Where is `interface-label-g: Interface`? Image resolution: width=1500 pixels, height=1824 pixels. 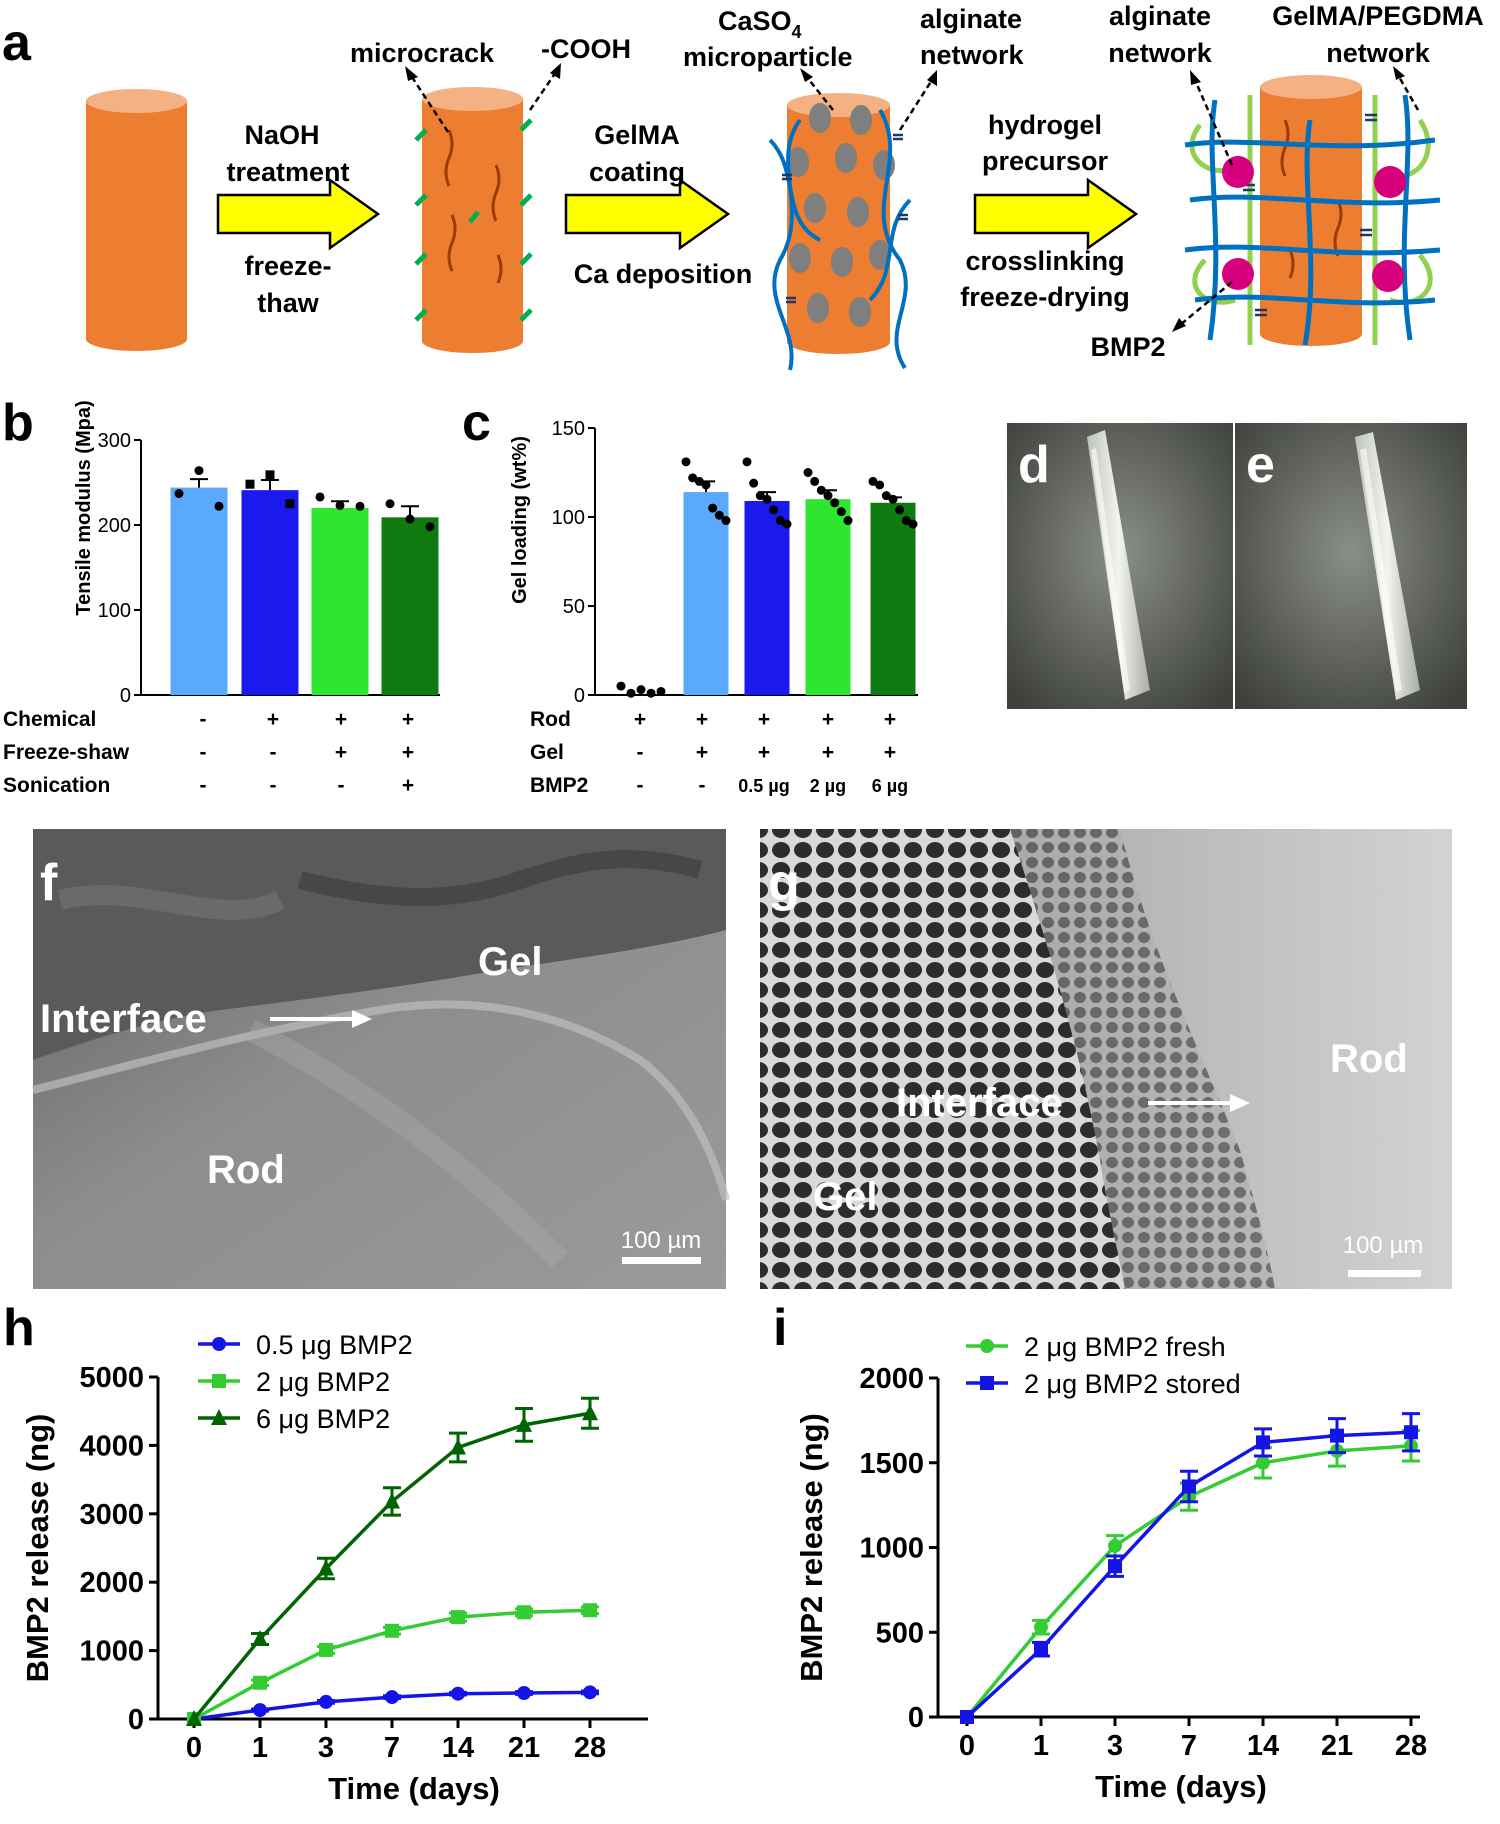 interface-label-g: Interface is located at coordinates (979, 1103).